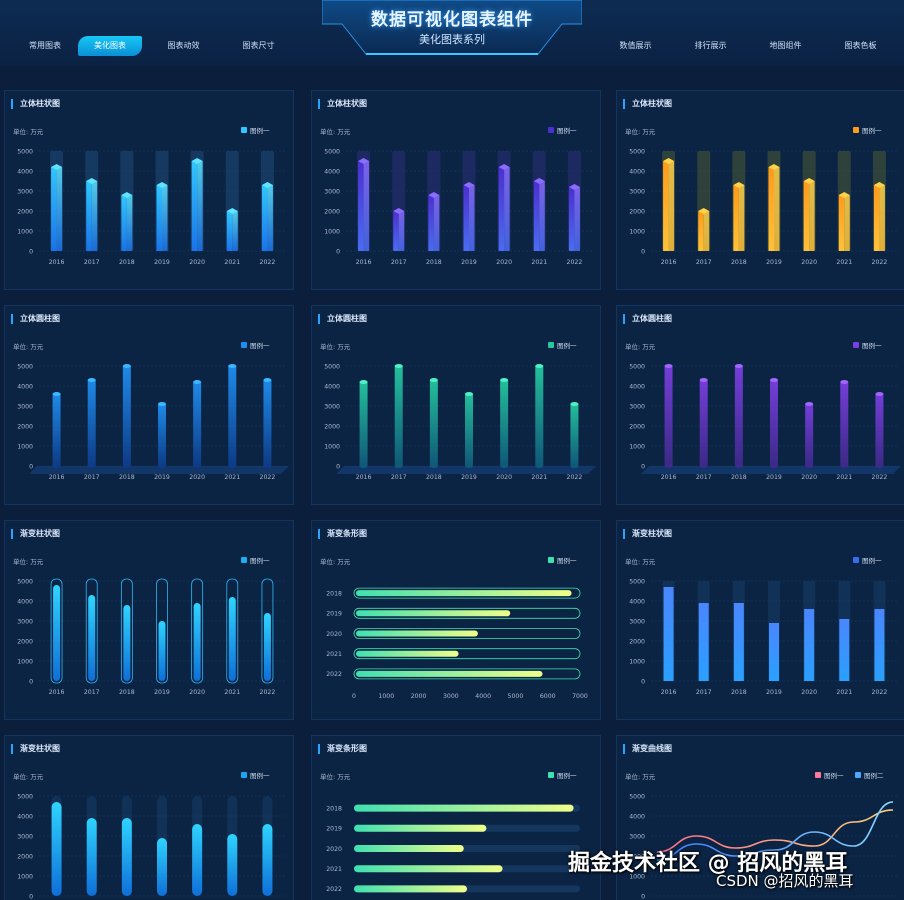  What do you see at coordinates (551, 345) in the screenshot?
I see `legend-swatch` at bounding box center [551, 345].